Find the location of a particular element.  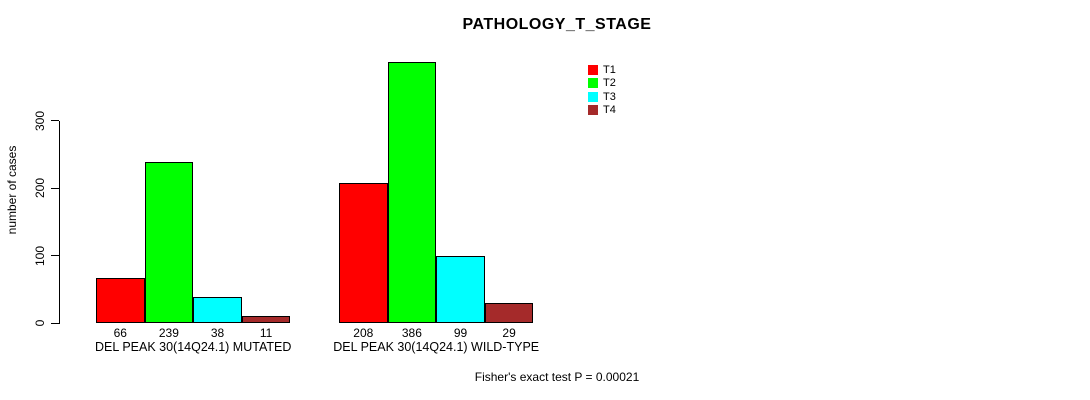

bar-t2-group2 is located at coordinates (412, 192).